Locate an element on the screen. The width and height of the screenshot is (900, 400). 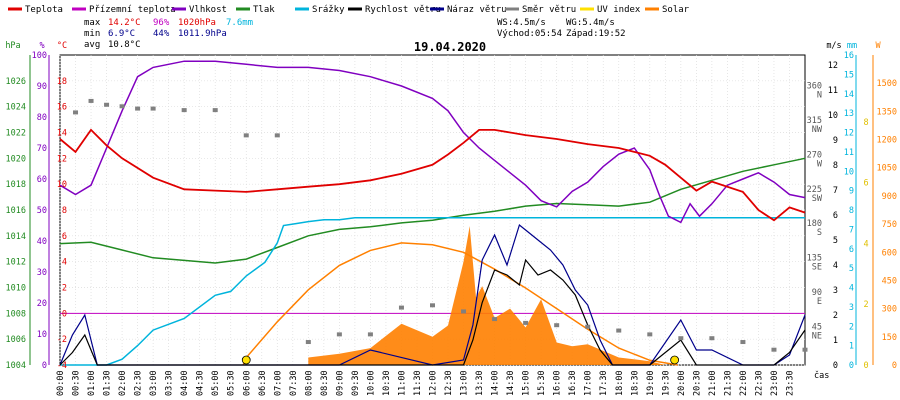
axis-tick-label: 8 is located at coordinates (64, 211).